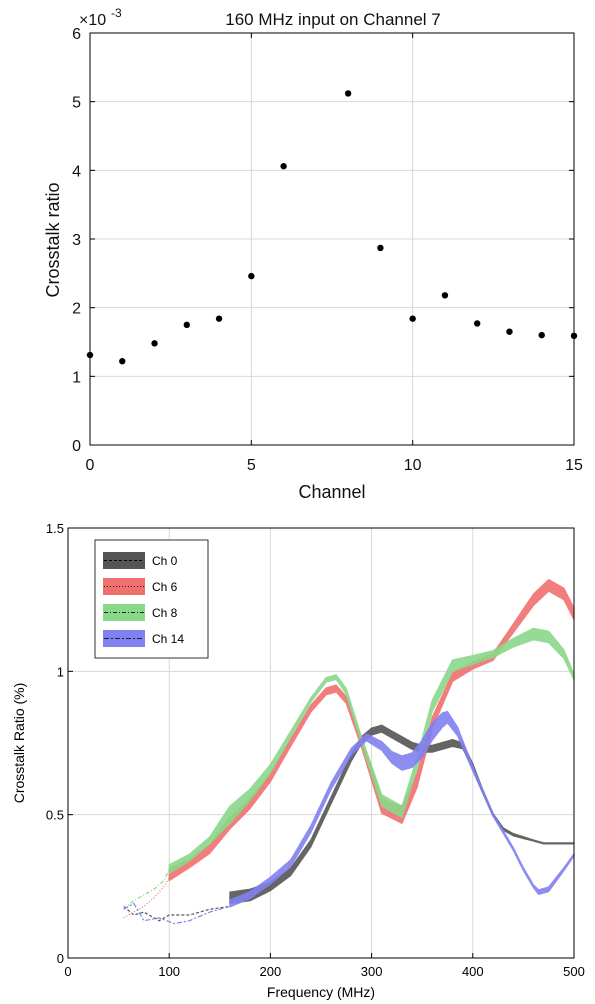 Image resolution: width=595 pixels, height=1004 pixels. I want to click on c1-x-tick-label: 15, so click(574, 465).